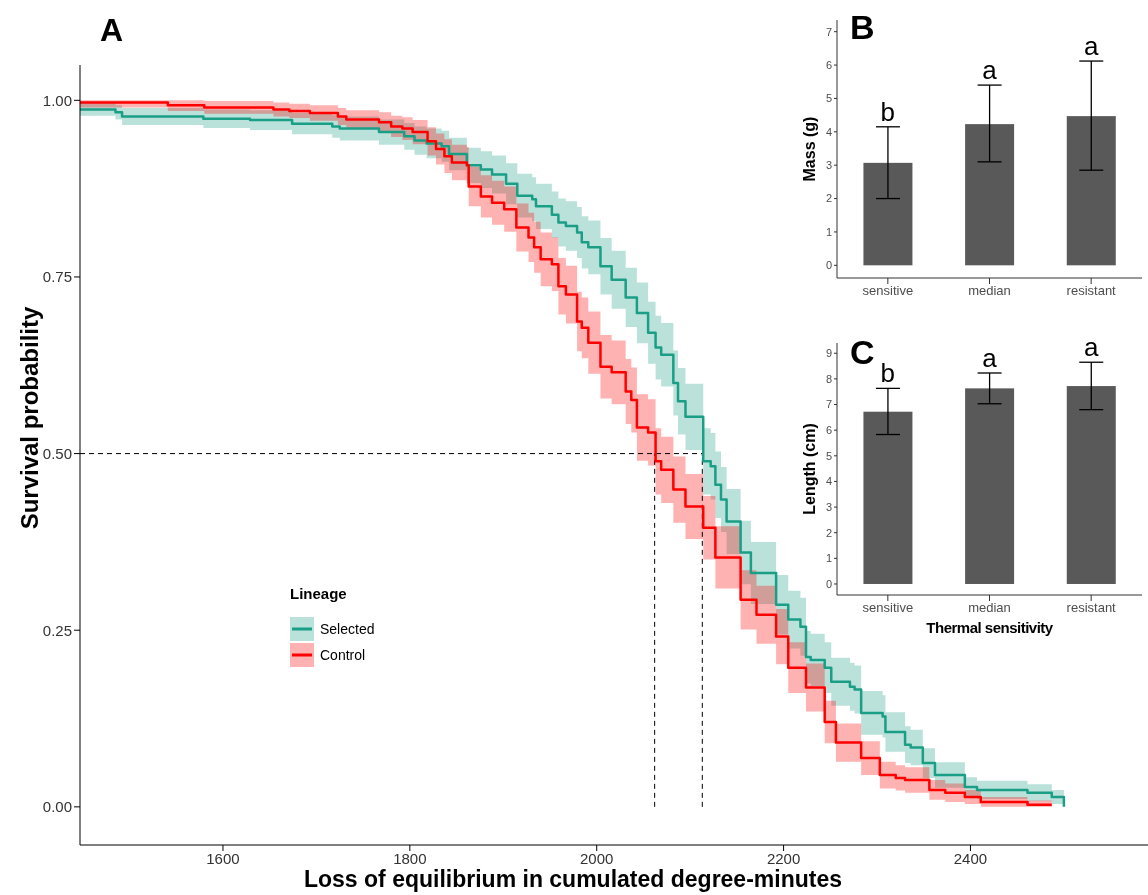 This screenshot has height=895, width=1148. Describe the element at coordinates (828, 353) in the screenshot. I see `y-tick-label: 9` at that location.